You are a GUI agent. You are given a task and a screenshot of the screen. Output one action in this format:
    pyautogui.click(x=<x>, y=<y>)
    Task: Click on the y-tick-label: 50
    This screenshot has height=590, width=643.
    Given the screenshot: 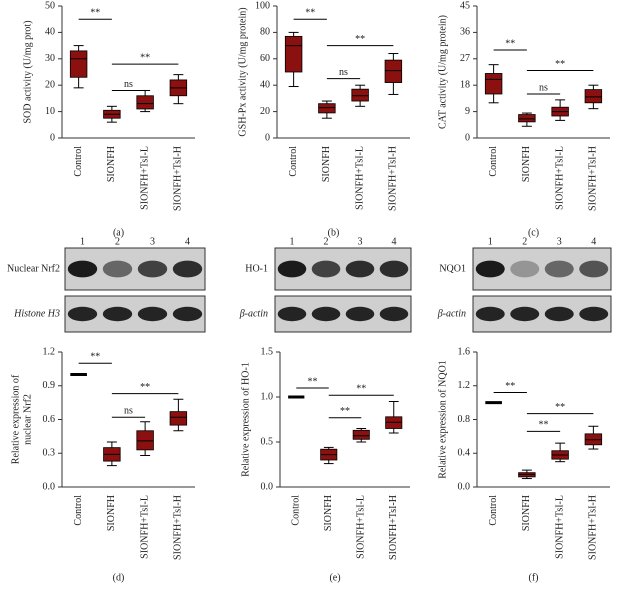 What is the action you would take?
    pyautogui.click(x=50, y=5)
    